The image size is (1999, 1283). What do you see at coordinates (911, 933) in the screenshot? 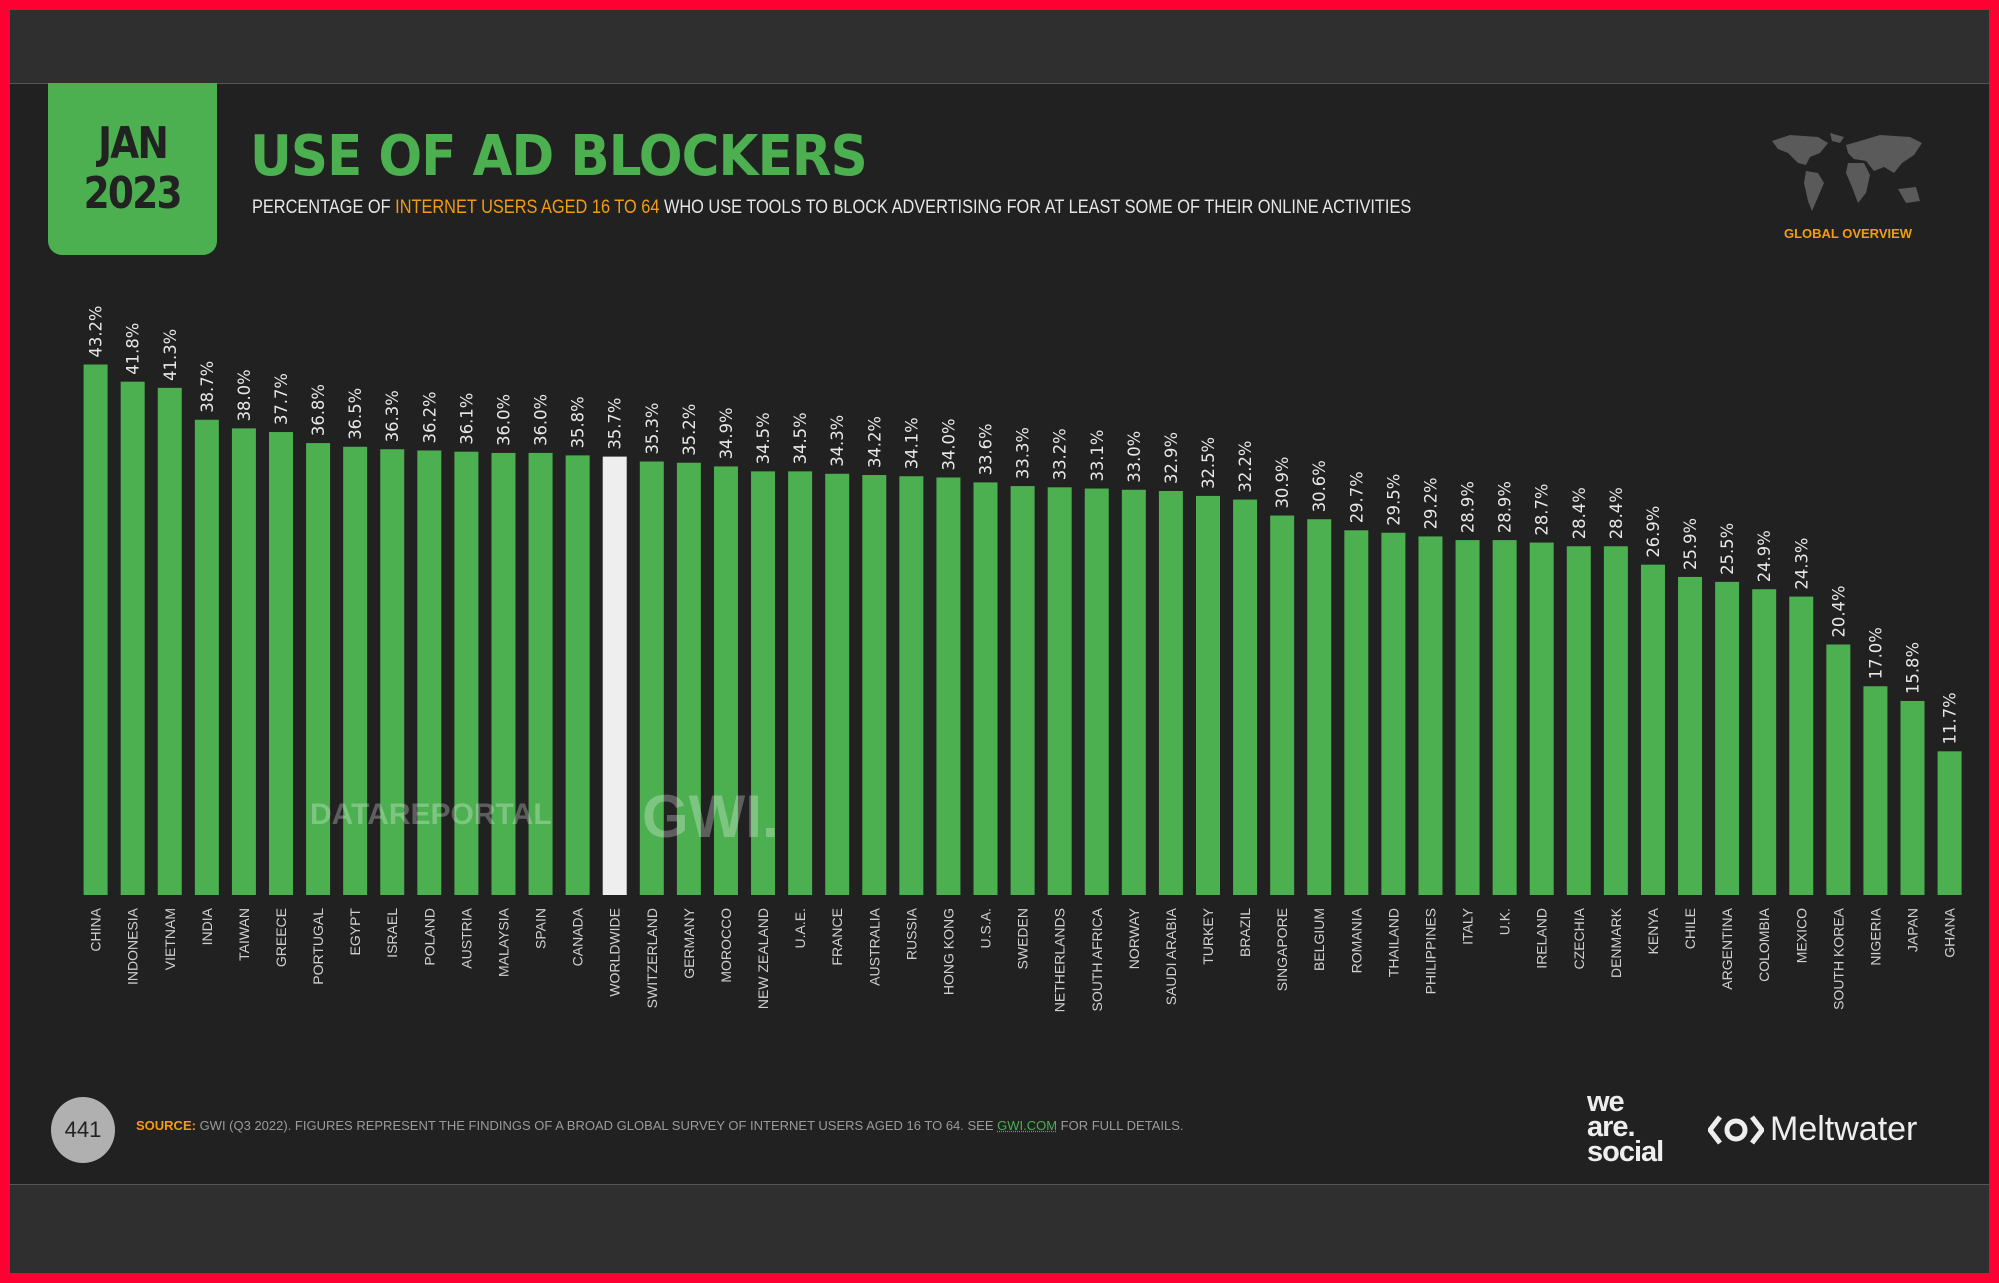
I see `category-label: RUSSIA` at bounding box center [911, 933].